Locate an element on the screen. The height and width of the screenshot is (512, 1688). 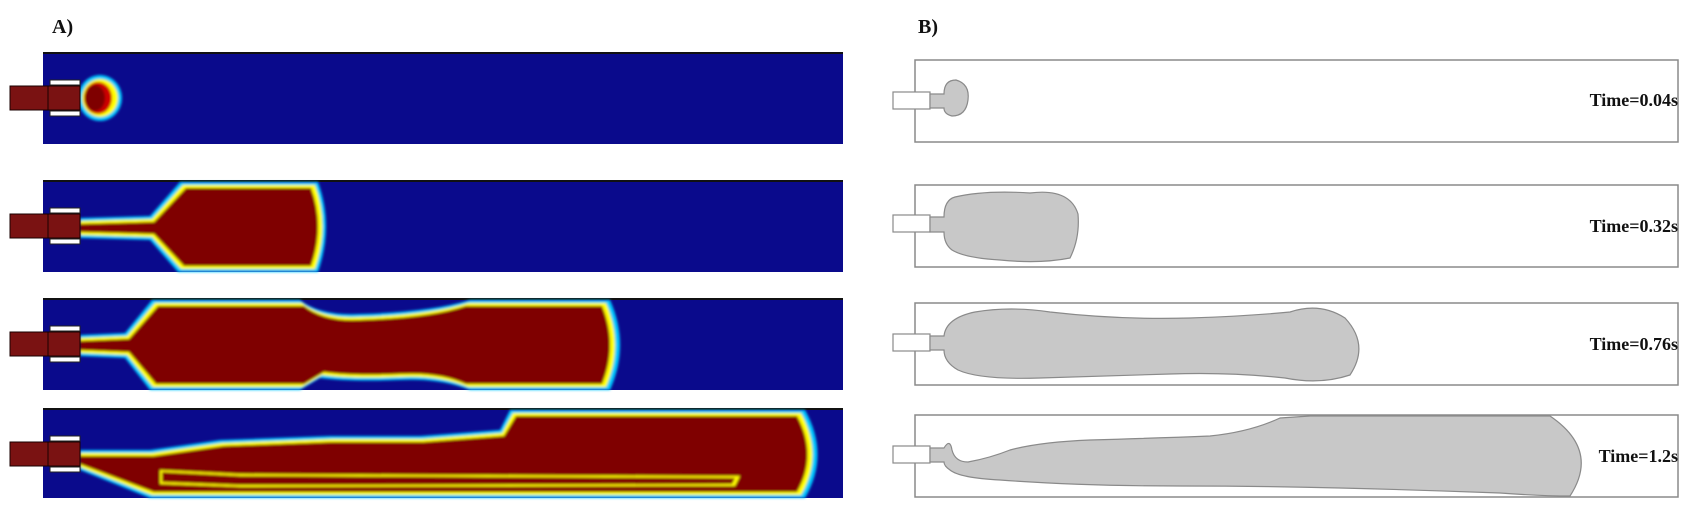
gray-frame-4: Time=1.2s is located at coordinates (1285, 456).